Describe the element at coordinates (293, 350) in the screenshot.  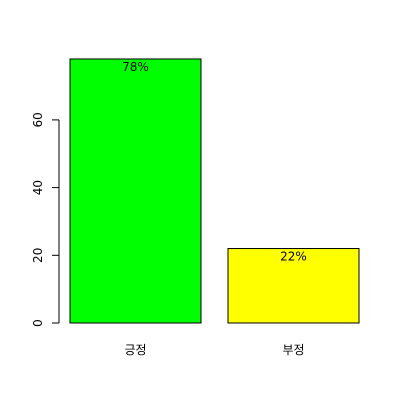
I see `x-category-label: 부정` at that location.